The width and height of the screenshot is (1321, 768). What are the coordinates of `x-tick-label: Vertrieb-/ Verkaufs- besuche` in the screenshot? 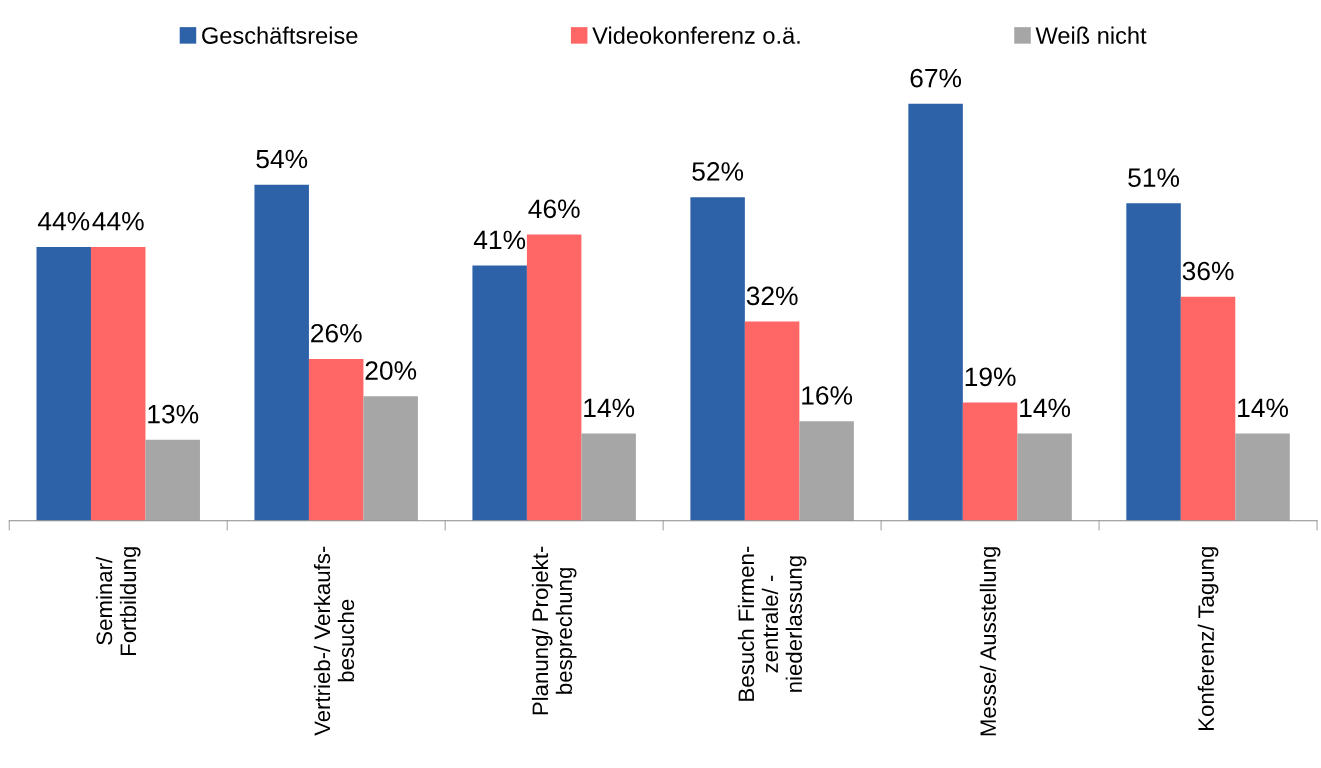 It's located at (334, 641).